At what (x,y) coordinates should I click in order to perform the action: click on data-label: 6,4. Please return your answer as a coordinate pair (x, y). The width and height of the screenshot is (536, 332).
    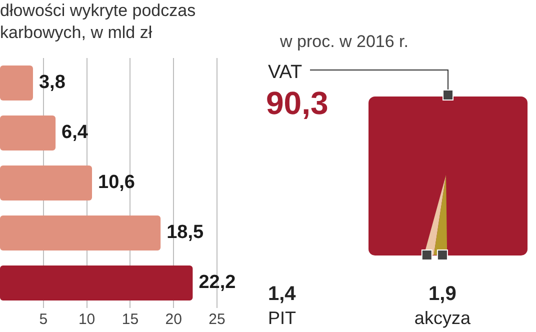
    Looking at the image, I should click on (75, 133).